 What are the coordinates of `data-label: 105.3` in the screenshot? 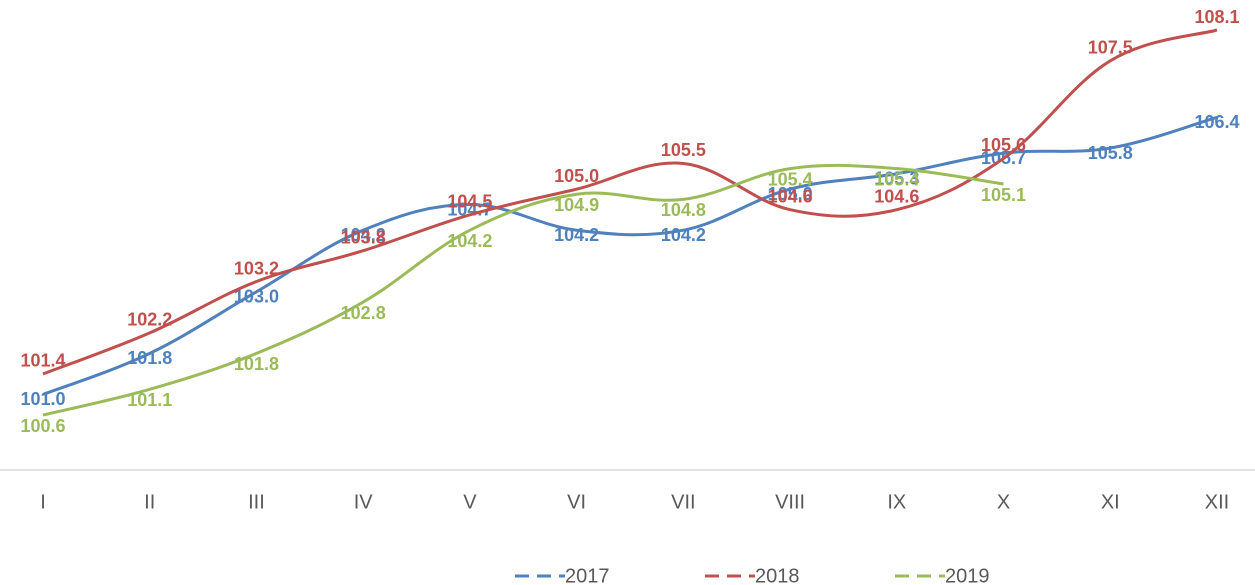 It's located at (896, 178).